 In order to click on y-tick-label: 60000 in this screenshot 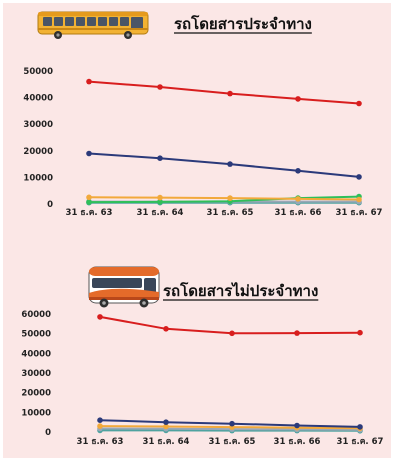, I will do `click(36, 315)`.